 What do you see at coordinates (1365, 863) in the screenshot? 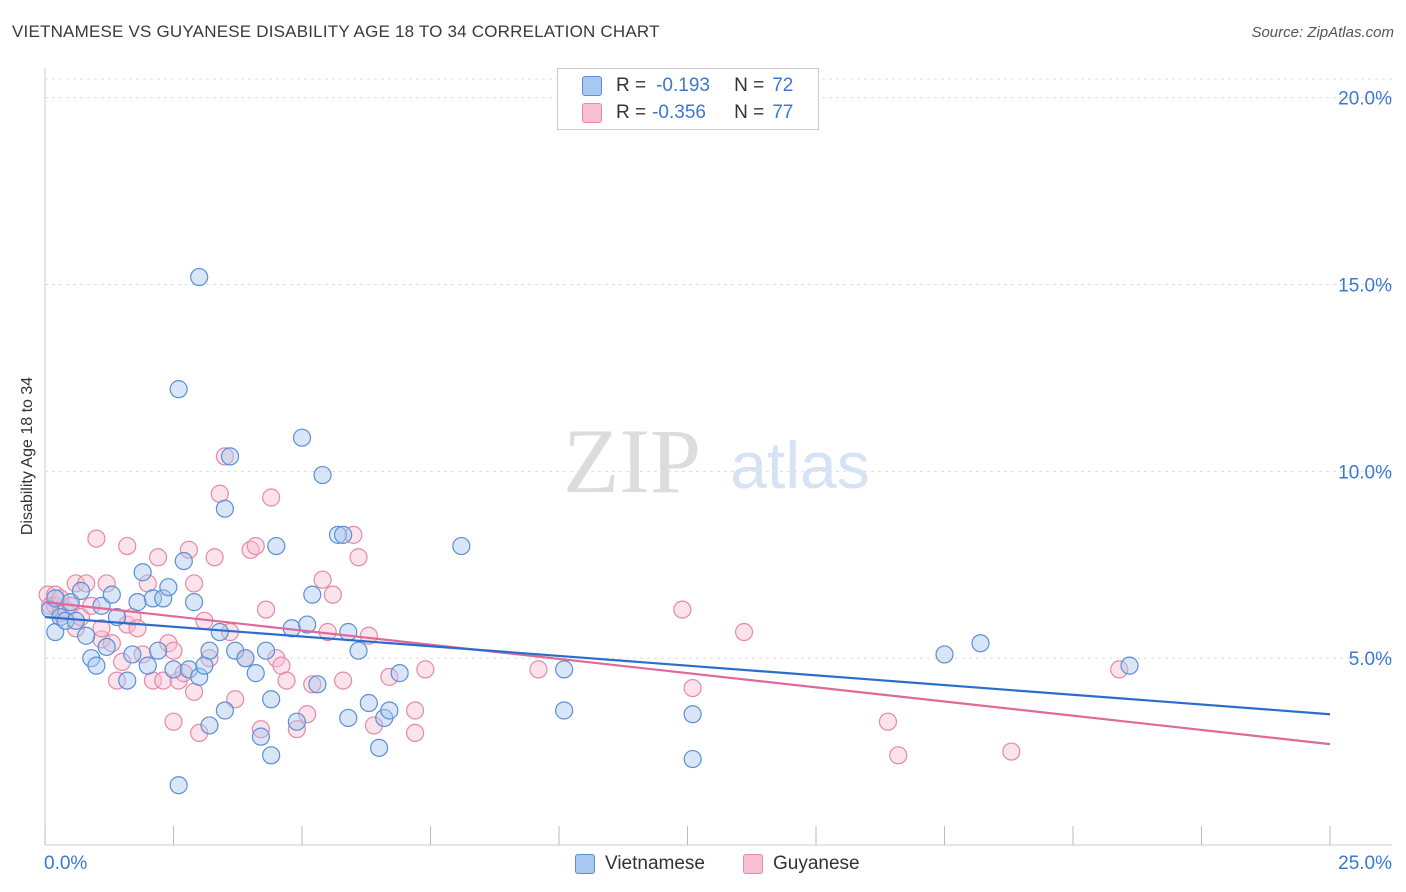
I see `x-tick-label: 25.0%` at bounding box center [1365, 863].